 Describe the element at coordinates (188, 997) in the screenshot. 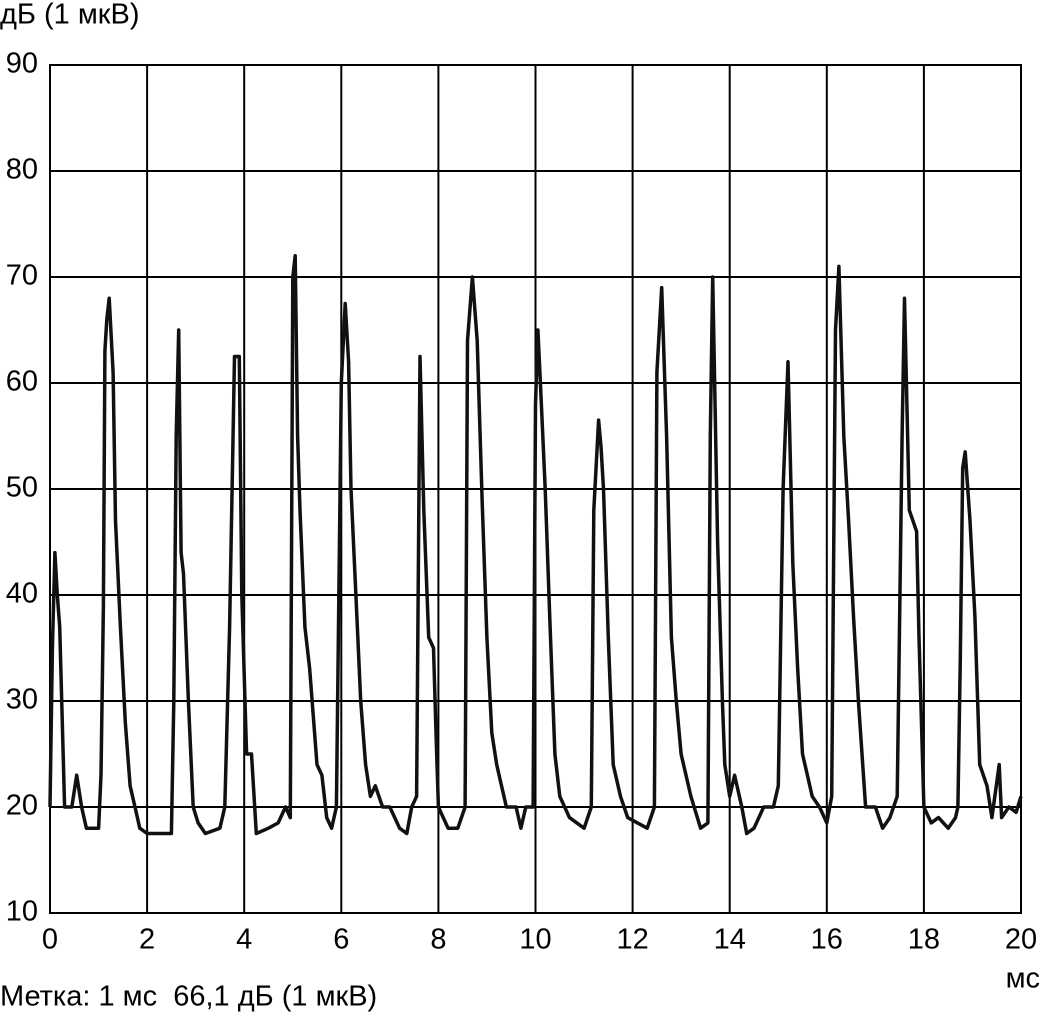

I see `annotation: Метка: 1 мс 66,1 дБ (1 мкВ)` at that location.